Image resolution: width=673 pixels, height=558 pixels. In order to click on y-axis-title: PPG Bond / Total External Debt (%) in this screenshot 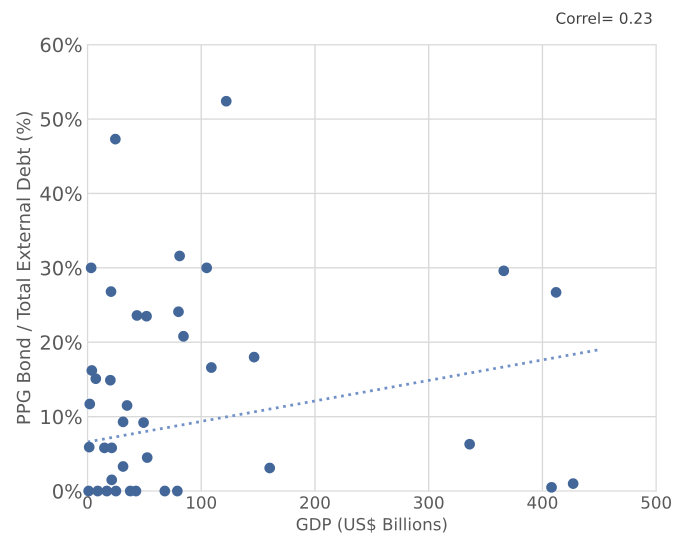, I will do `click(24, 268)`.